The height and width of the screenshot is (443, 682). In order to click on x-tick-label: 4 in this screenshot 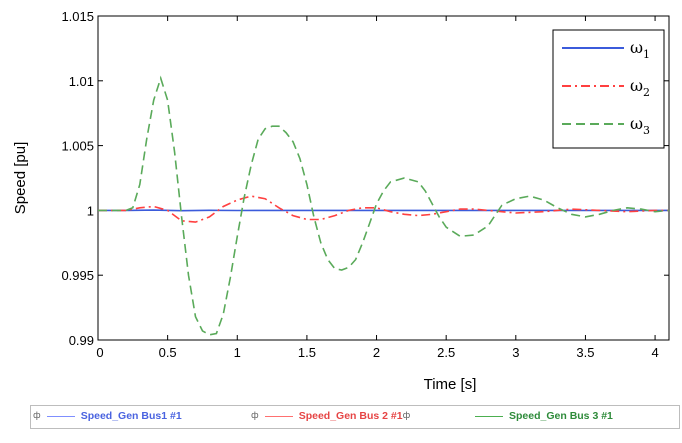, I will do `click(654, 352)`.